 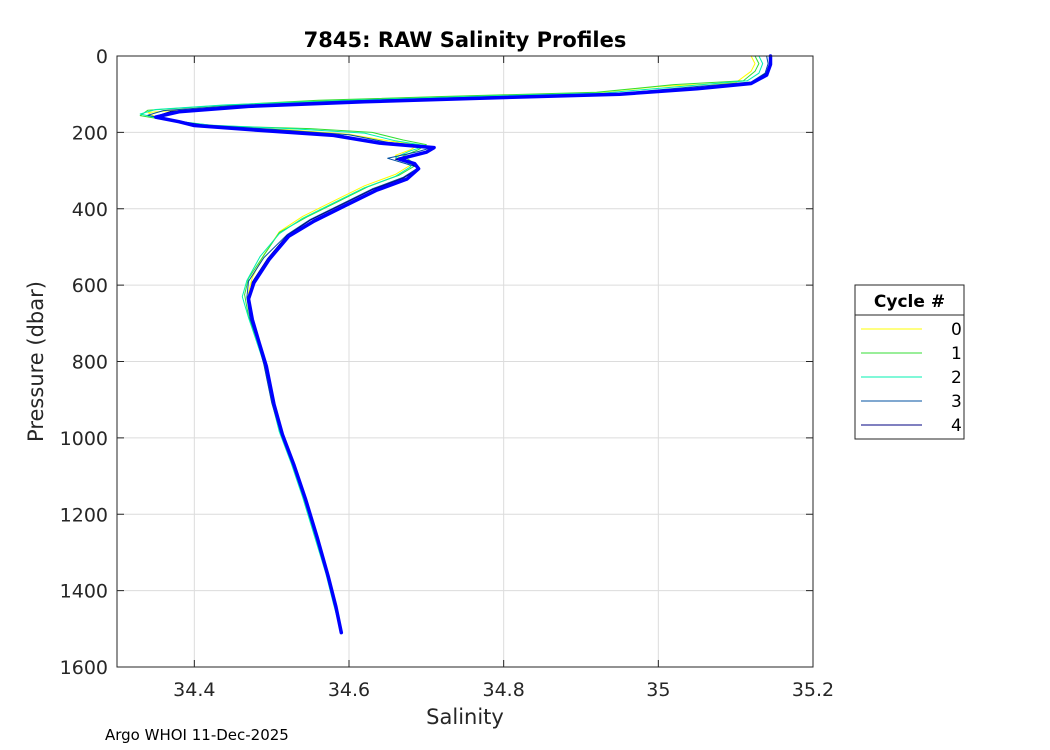 I want to click on y-tick-label: 400, so click(x=90, y=210).